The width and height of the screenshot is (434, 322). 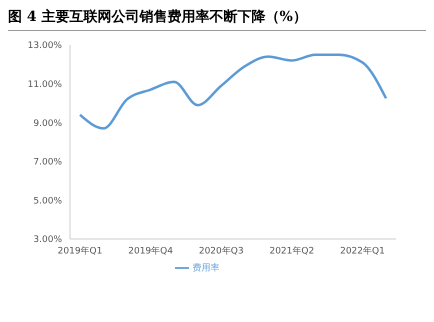 I want to click on x-tick-label: 2019年Q1, so click(x=80, y=250).